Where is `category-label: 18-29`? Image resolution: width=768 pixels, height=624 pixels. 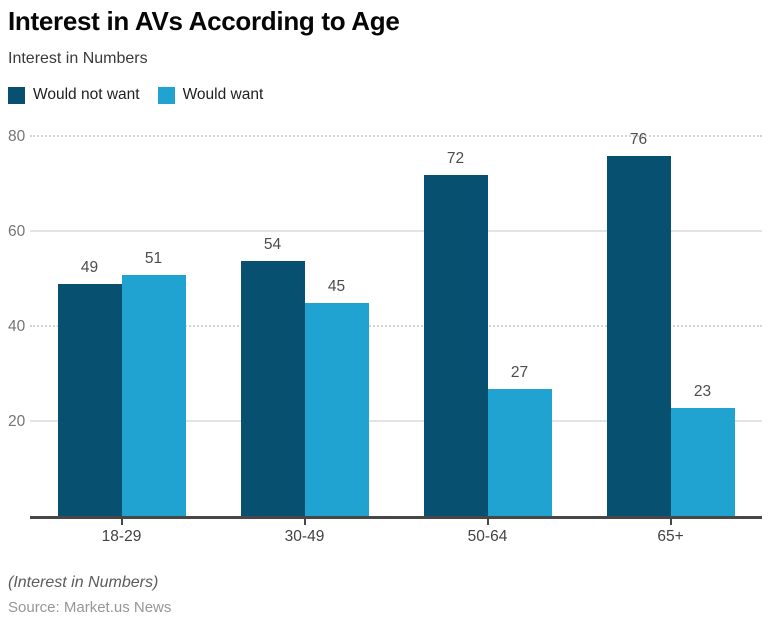
category-label: 18-29 is located at coordinates (121, 536).